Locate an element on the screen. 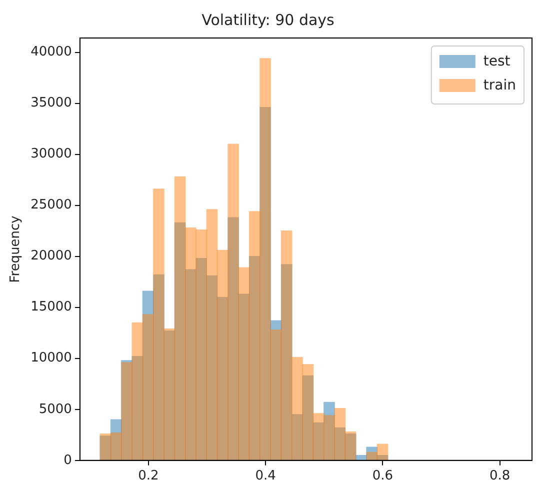  y-tick-label: 30000 is located at coordinates (51, 154).